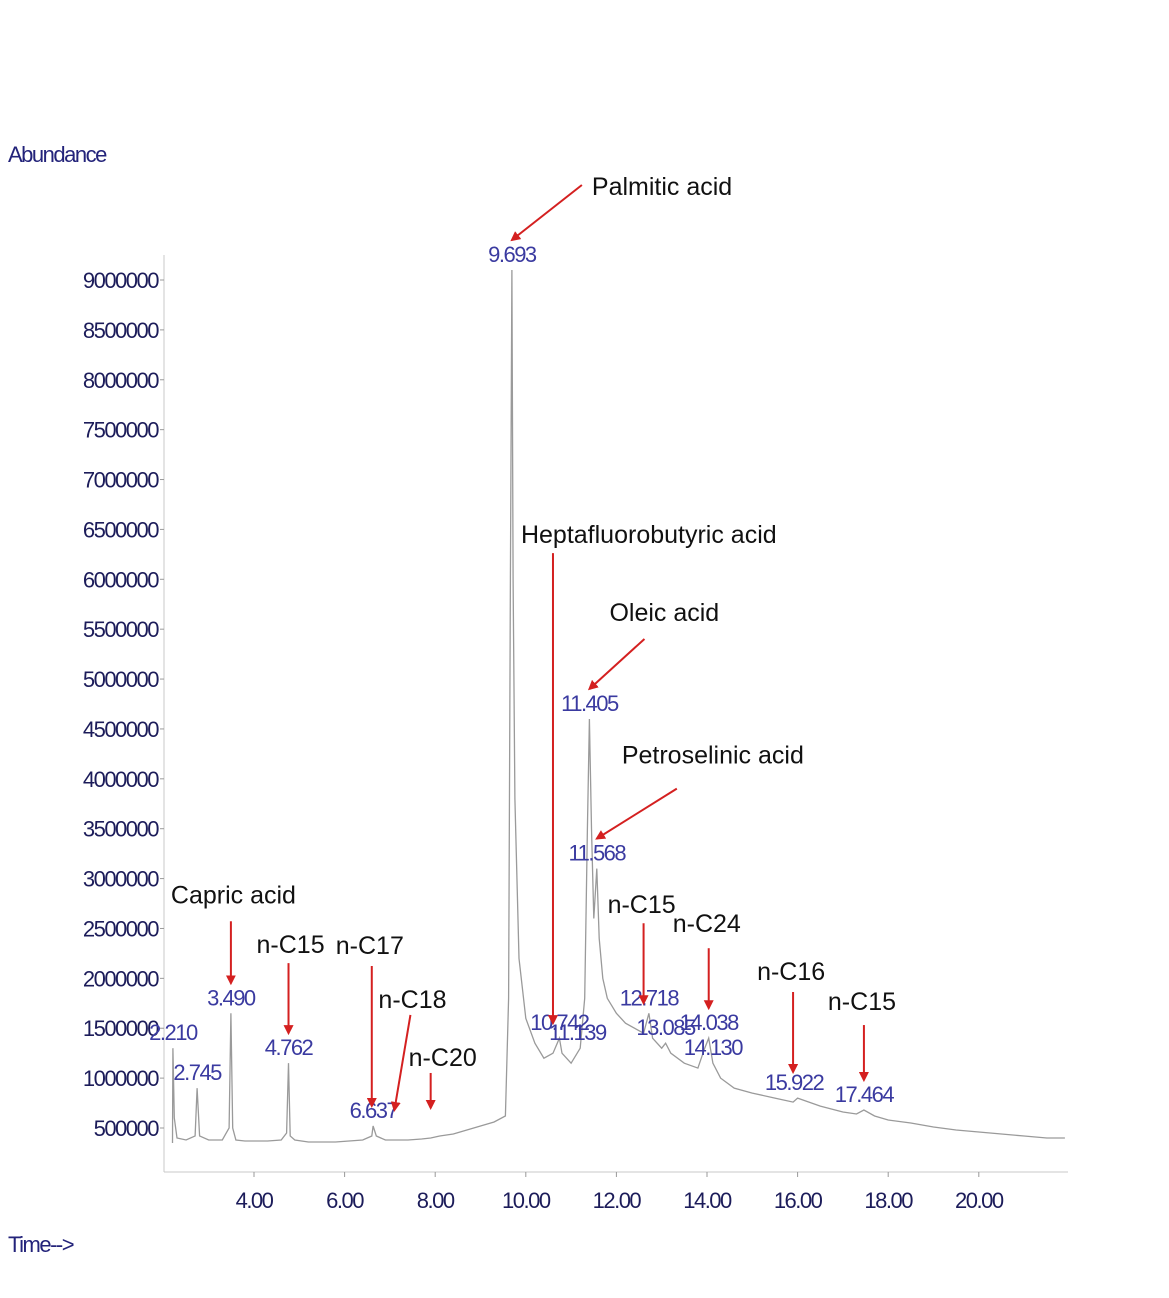 Image resolution: width=1169 pixels, height=1298 pixels. I want to click on compound-annotation-label: Capric acid, so click(233, 895).